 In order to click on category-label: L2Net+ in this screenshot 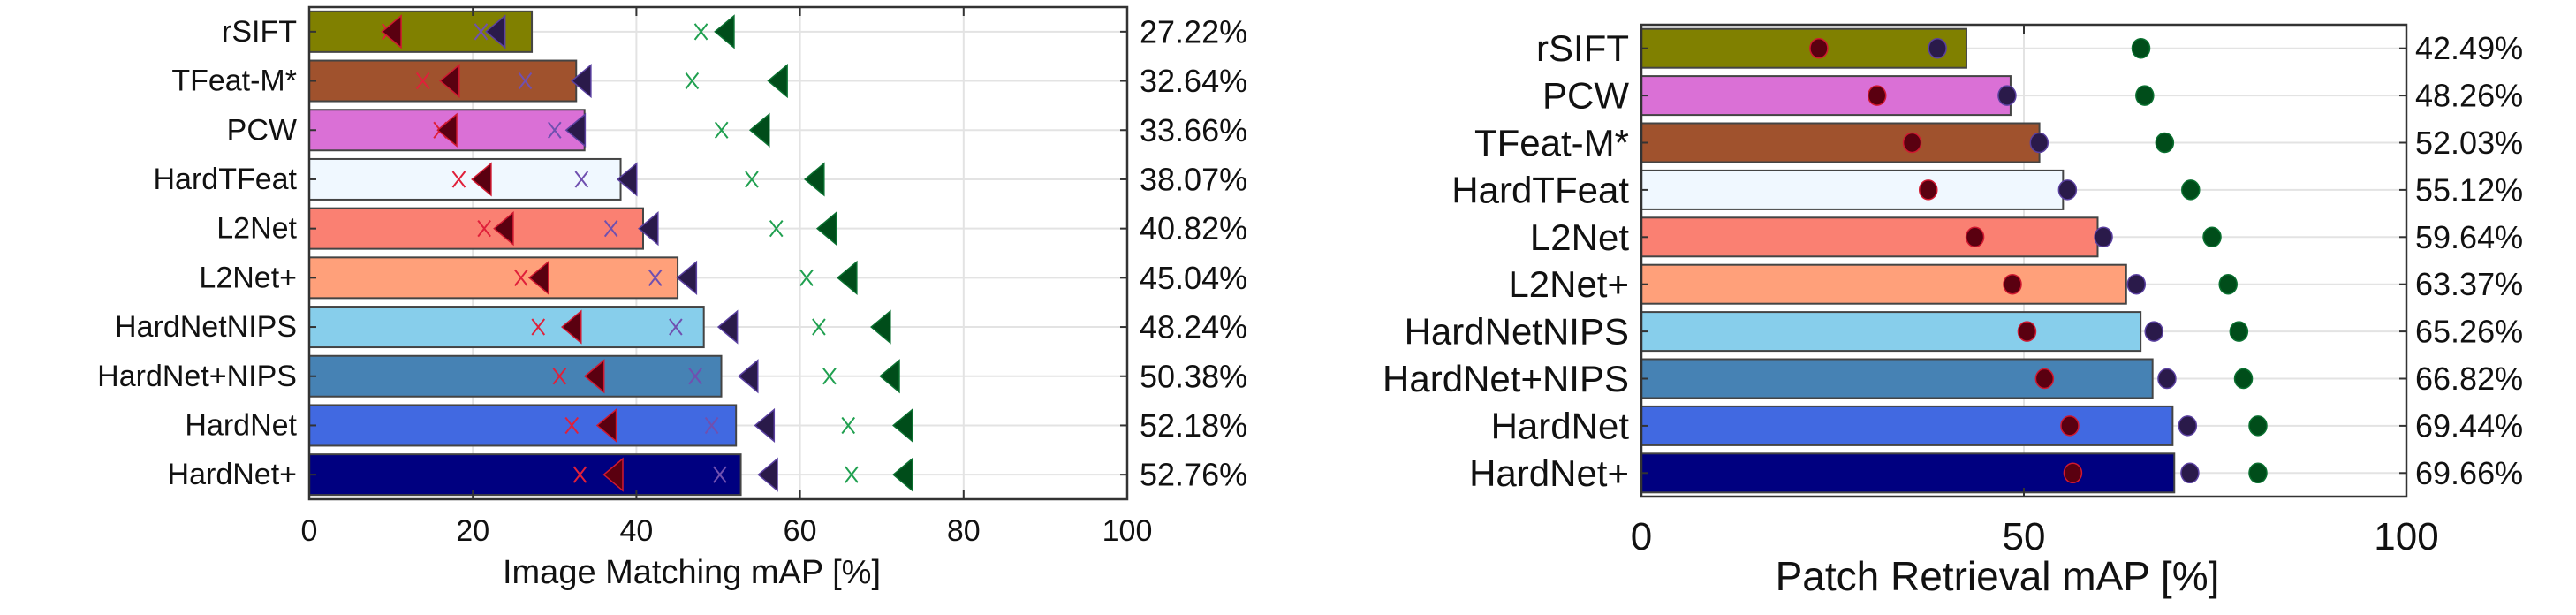, I will do `click(248, 277)`.